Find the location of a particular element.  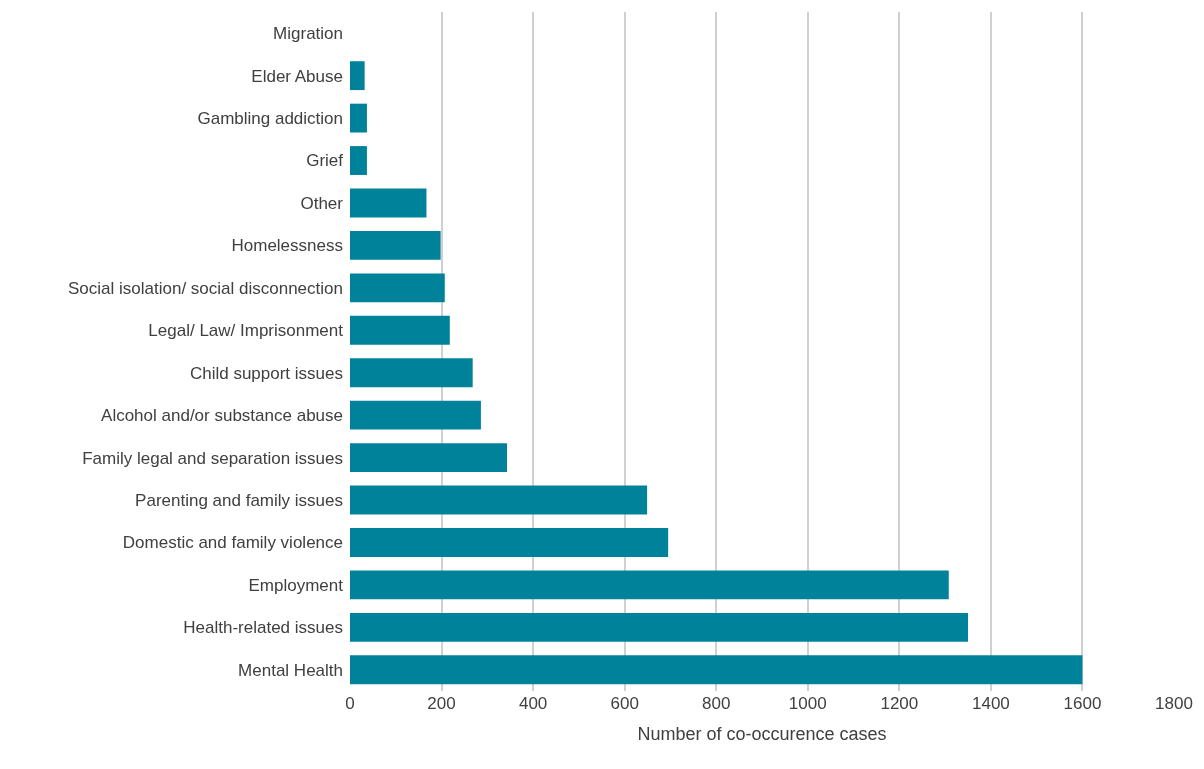

y-tick-label: Social isolation/ social disconnection is located at coordinates (205, 288).